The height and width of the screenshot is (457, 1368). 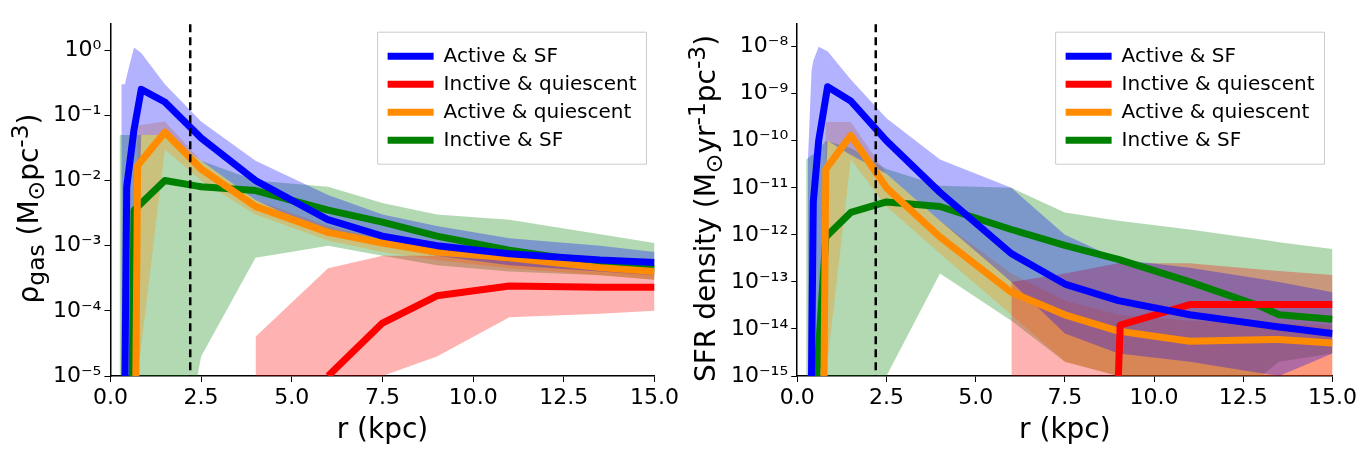 What do you see at coordinates (83, 48) in the screenshot?
I see `y-tick-label: 10⁰` at bounding box center [83, 48].